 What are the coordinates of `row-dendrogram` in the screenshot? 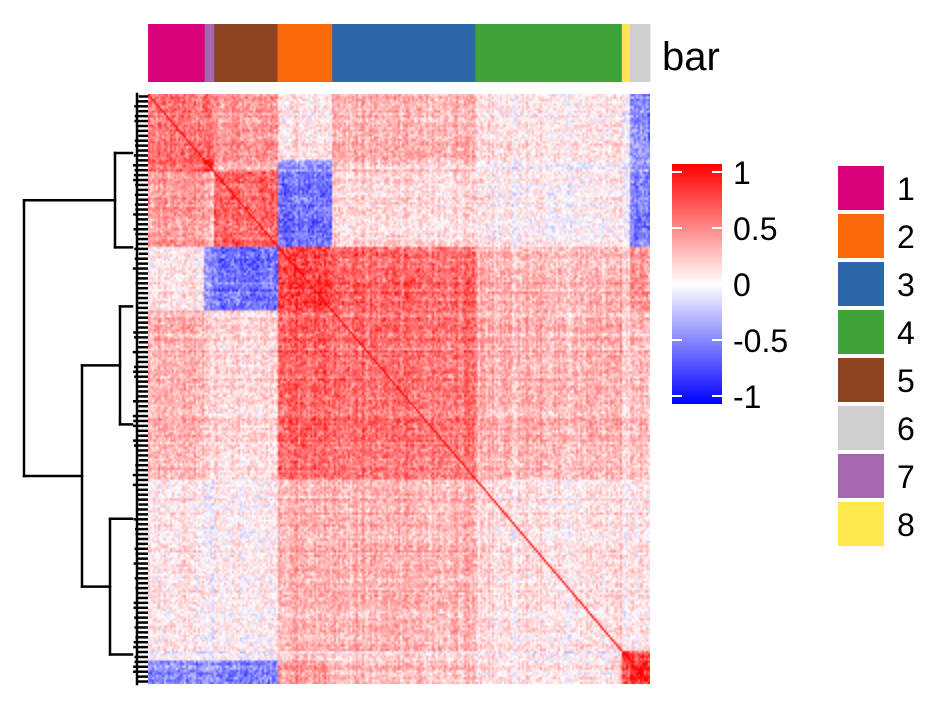 It's located at (85, 389).